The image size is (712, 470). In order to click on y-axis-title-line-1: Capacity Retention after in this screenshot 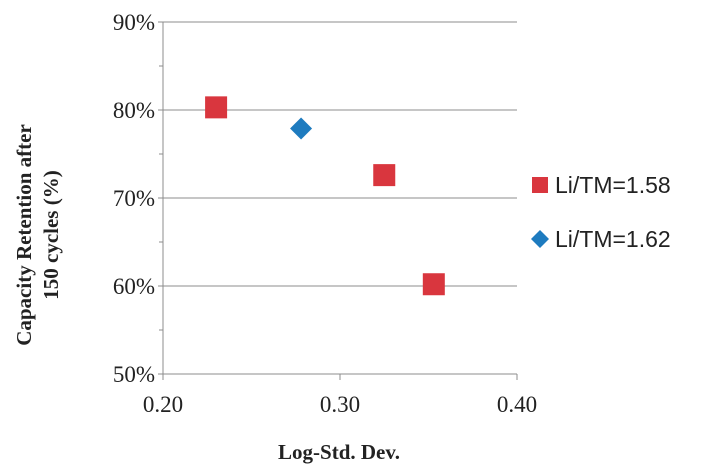, I will do `click(24, 235)`.